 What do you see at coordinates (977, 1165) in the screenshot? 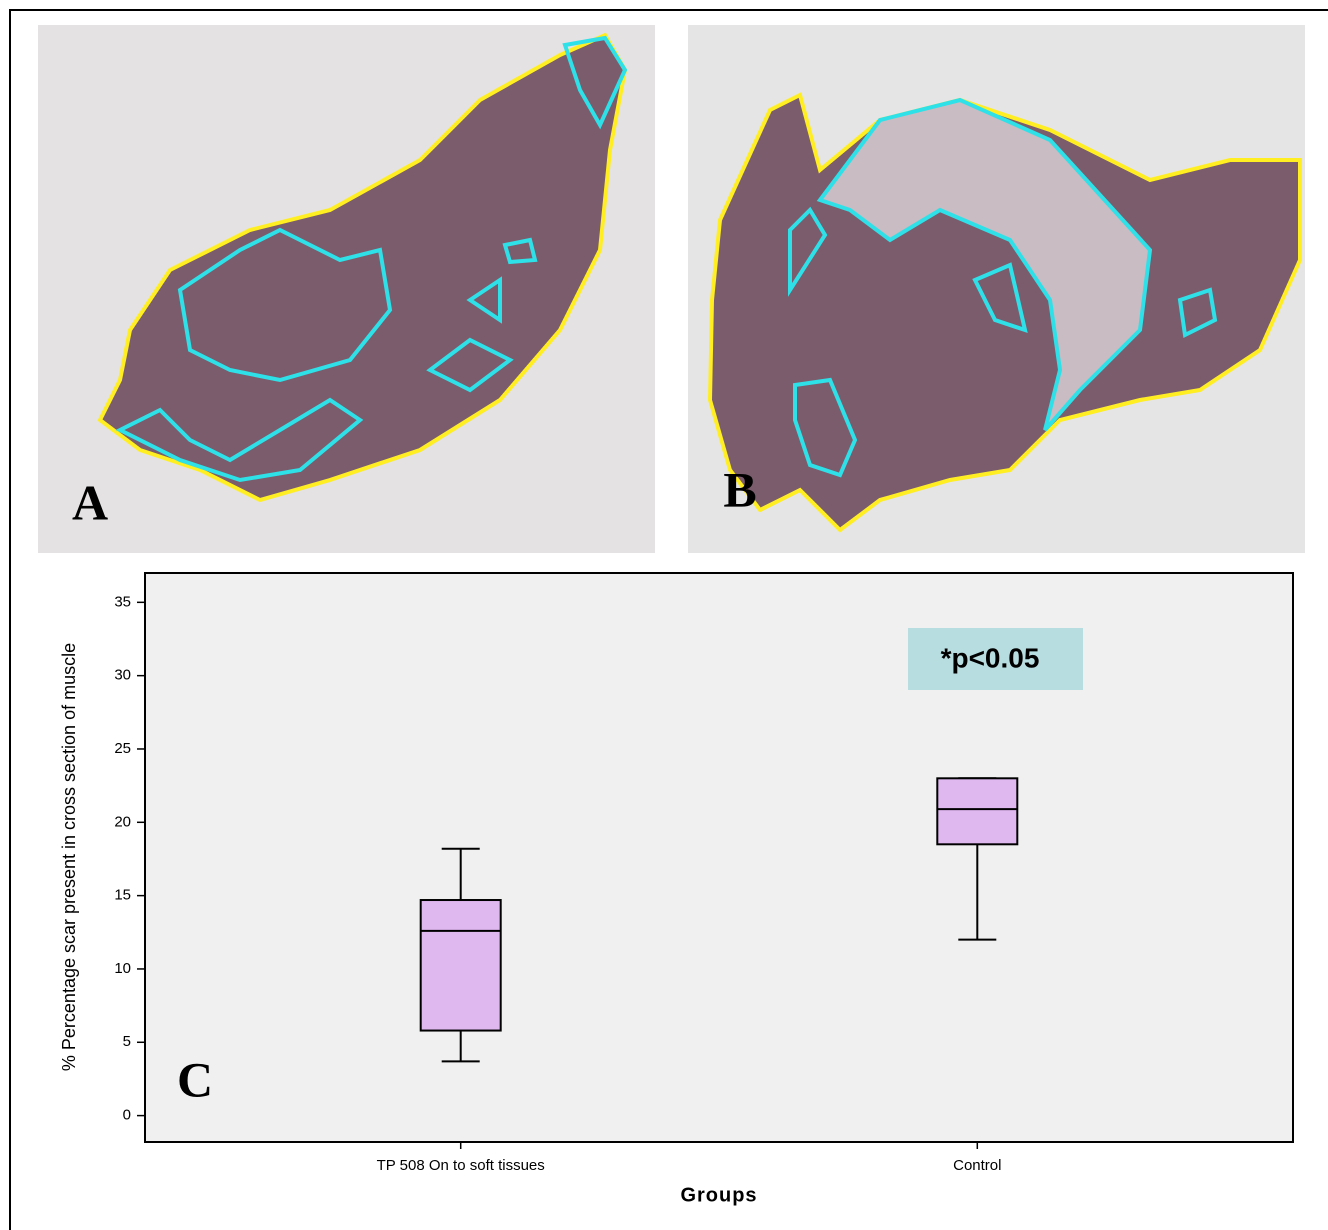
I see `x-tick-label: Control` at bounding box center [977, 1165].